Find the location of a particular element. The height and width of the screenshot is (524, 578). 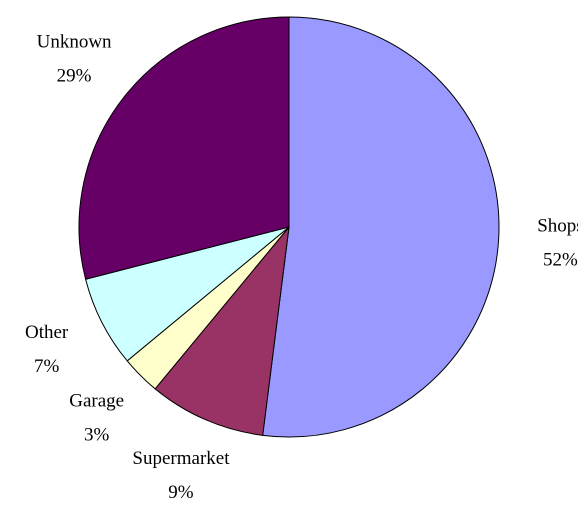

slice-label: Shops is located at coordinates (557, 225).